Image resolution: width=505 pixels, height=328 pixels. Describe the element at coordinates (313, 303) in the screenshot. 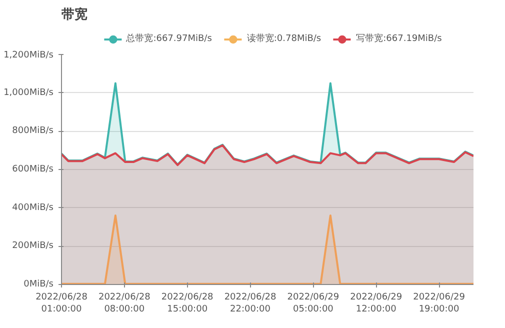

I see `x-tick-label: 2022/06/29 05:00:00` at that location.